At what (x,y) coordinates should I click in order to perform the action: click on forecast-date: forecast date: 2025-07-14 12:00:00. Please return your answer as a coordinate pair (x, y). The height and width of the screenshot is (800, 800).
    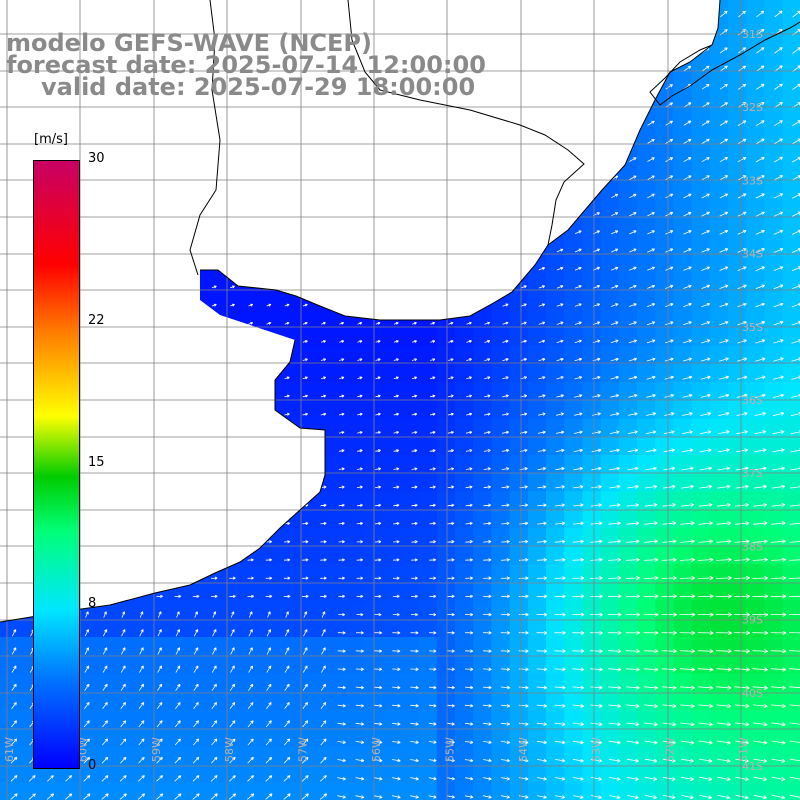
    Looking at the image, I should click on (246, 65).